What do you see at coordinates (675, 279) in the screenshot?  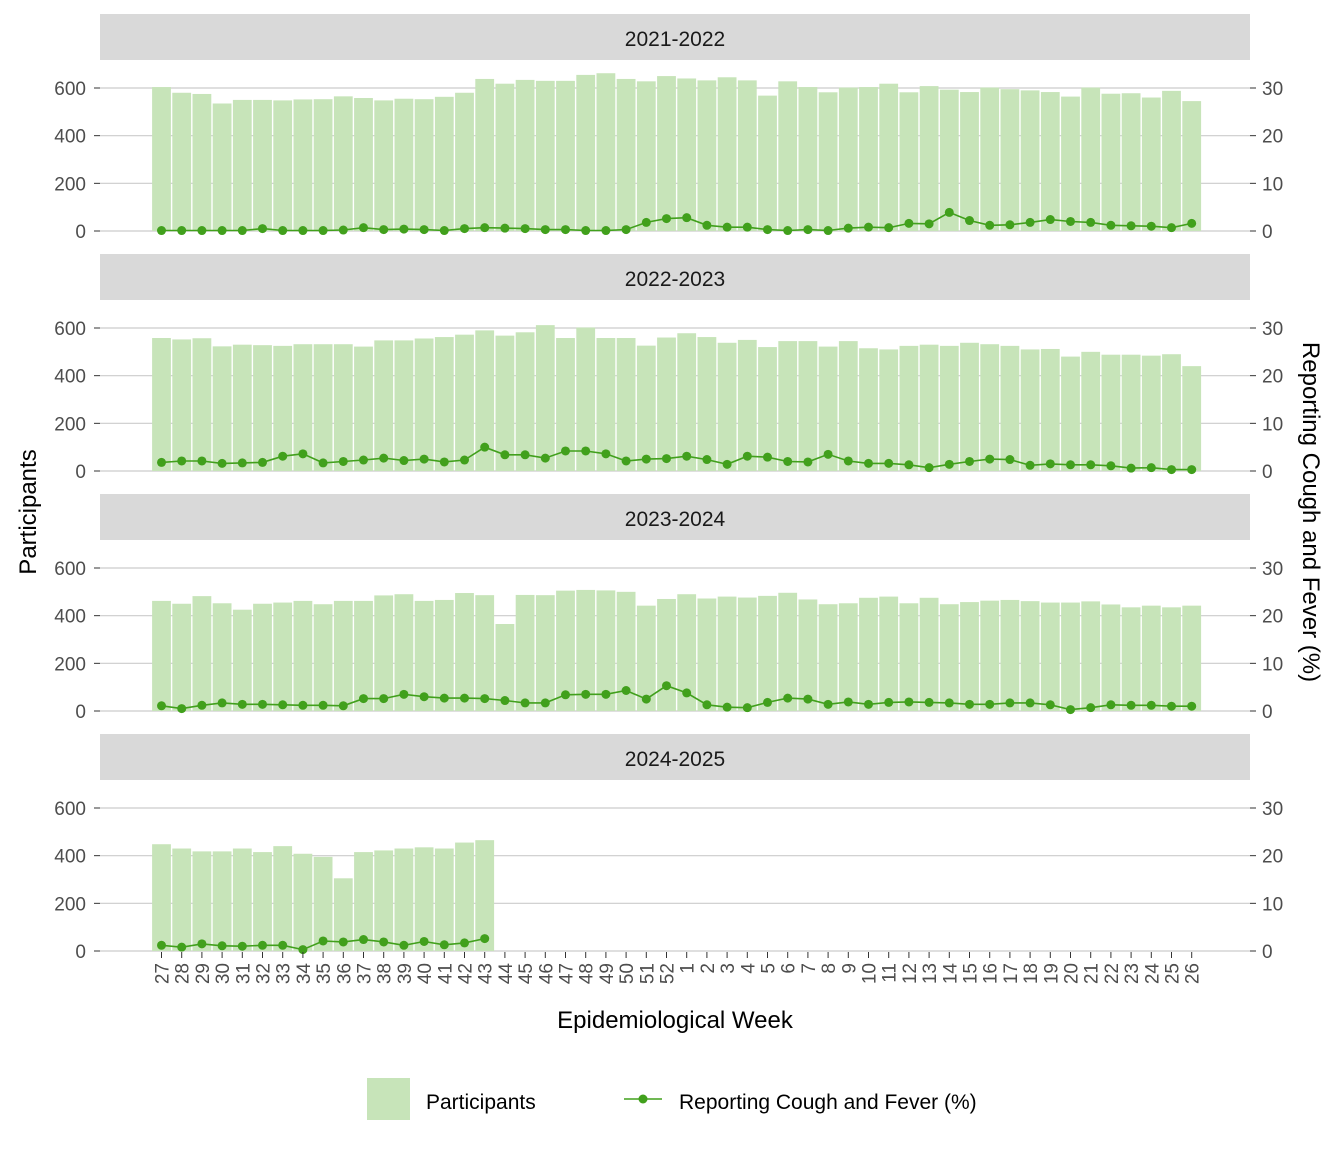 I see `facet-label: 2022-2023` at bounding box center [675, 279].